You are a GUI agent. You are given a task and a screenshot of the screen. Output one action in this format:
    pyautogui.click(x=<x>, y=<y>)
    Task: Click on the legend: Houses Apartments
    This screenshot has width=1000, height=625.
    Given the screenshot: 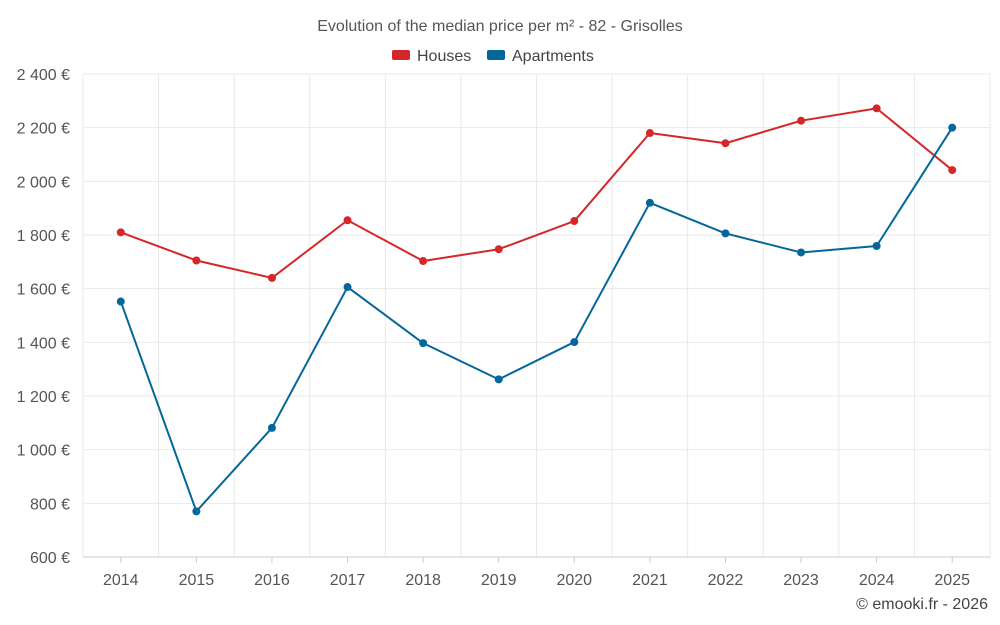 What is the action you would take?
    pyautogui.click(x=493, y=56)
    